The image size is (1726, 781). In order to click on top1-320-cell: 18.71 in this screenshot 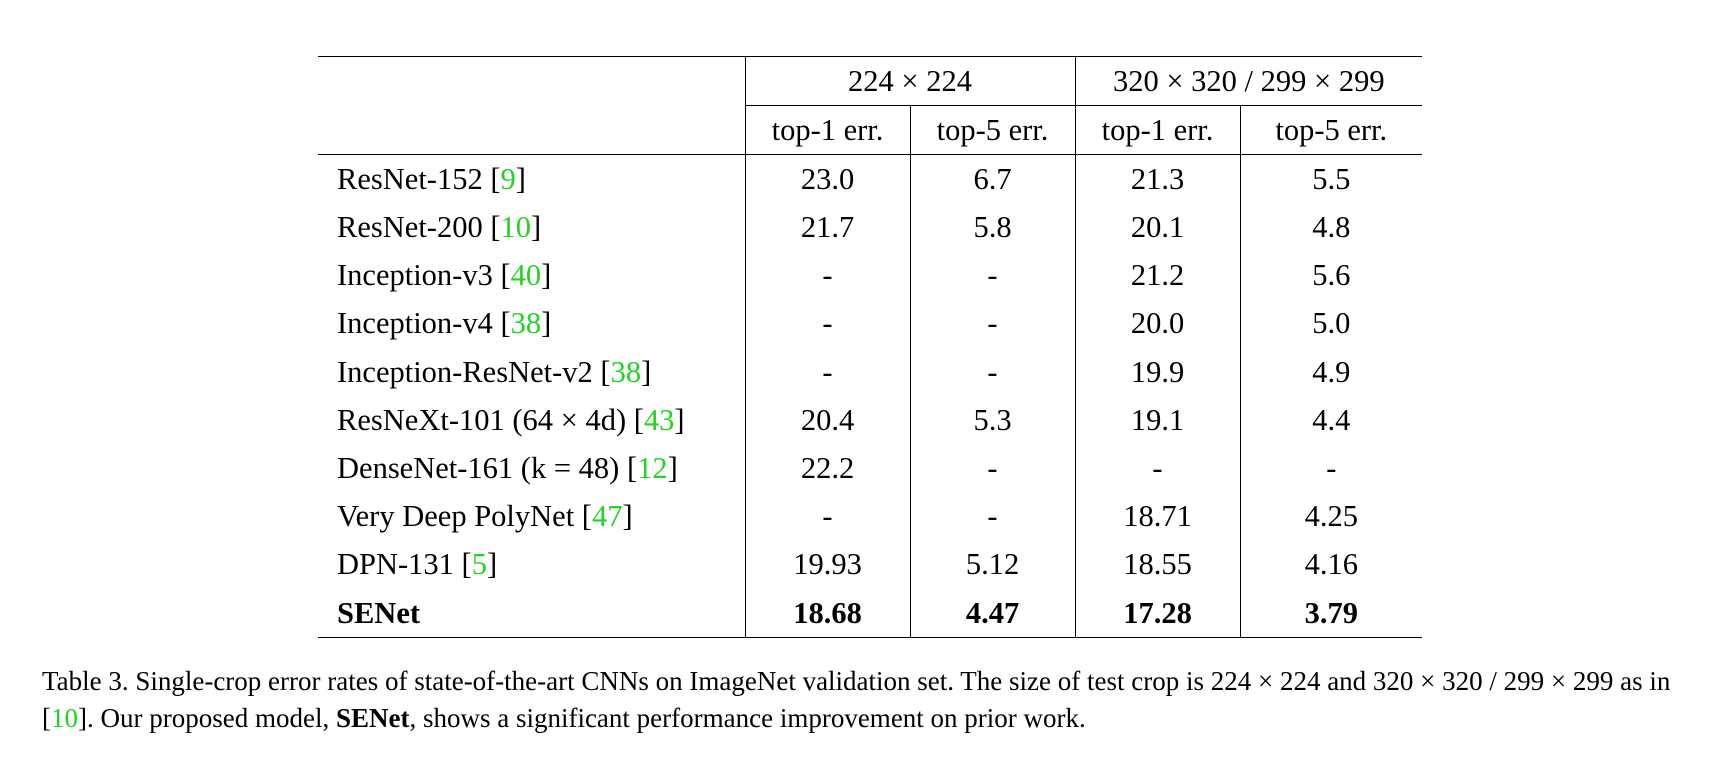, I will do `click(1157, 516)`.